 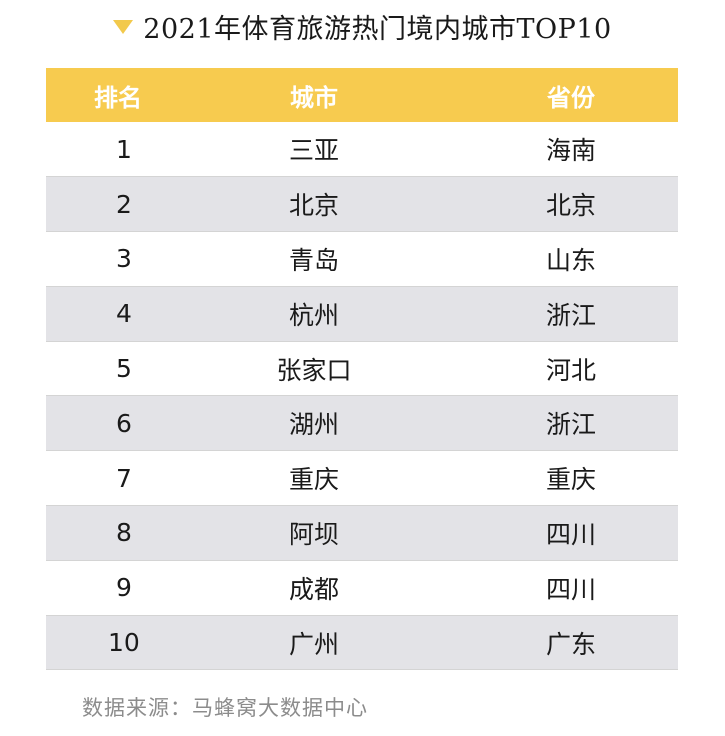 What do you see at coordinates (314, 97) in the screenshot?
I see `header-city: 城市` at bounding box center [314, 97].